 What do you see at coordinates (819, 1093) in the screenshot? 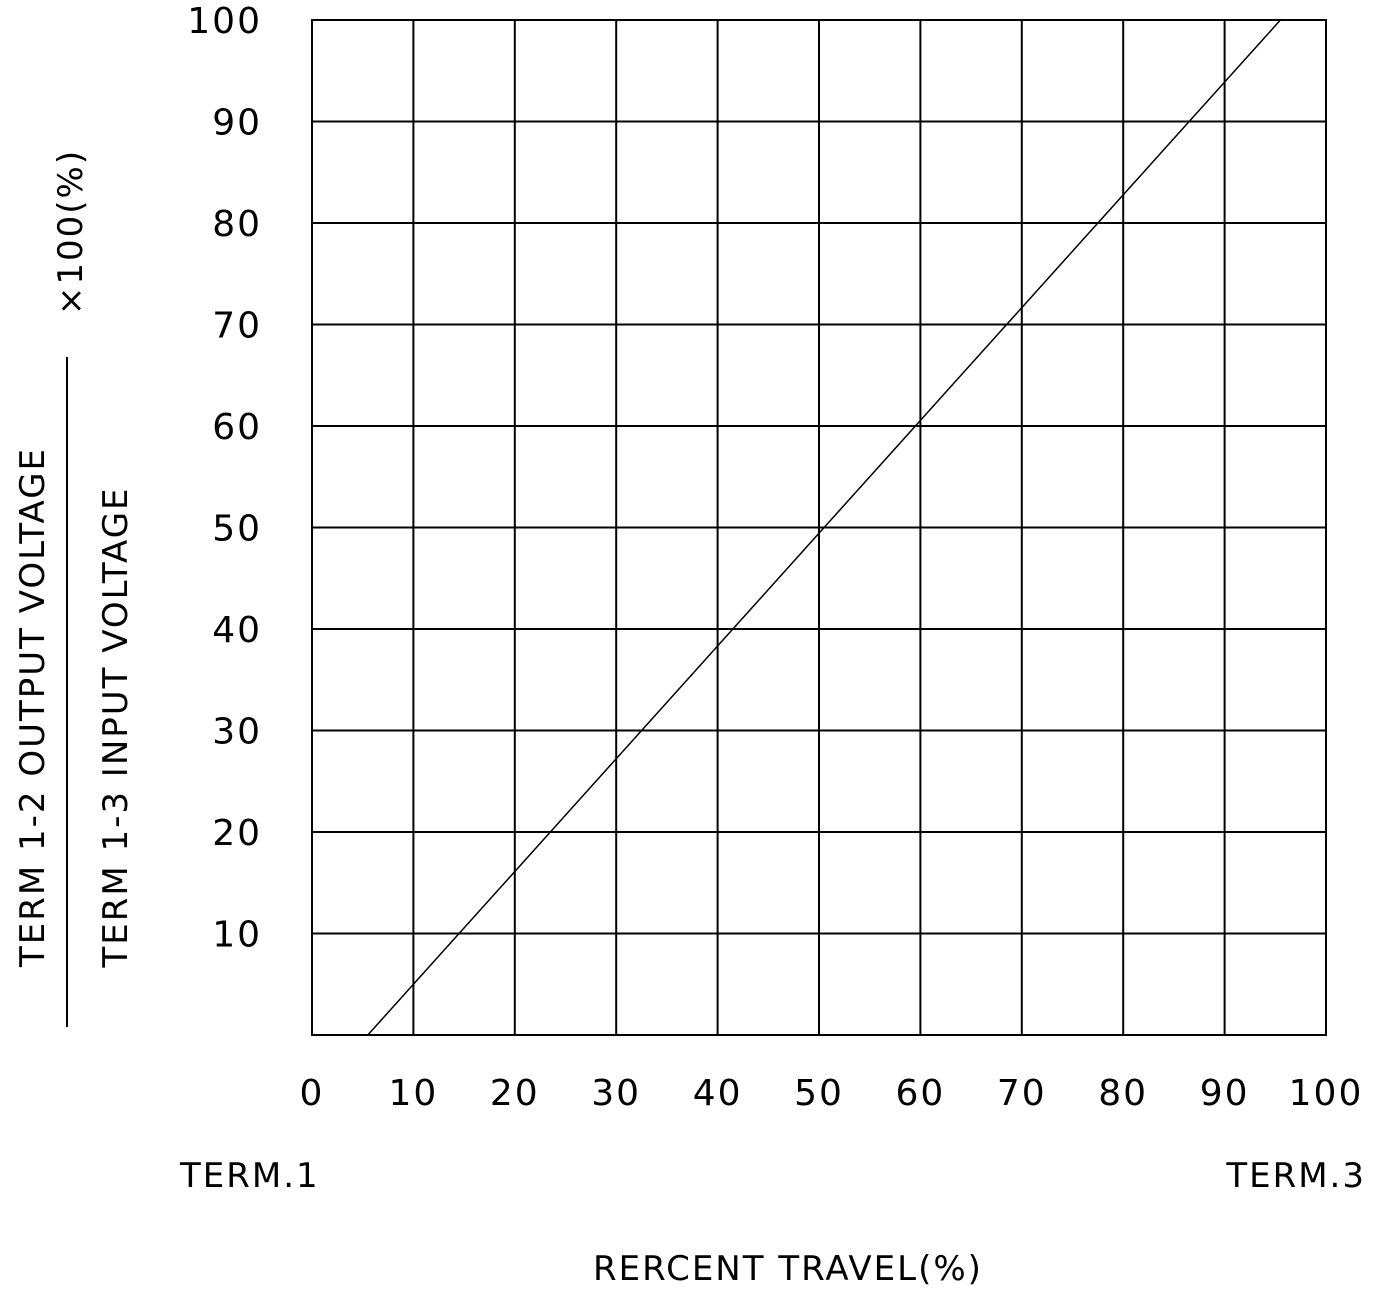
I see `x-tick-label: 50` at bounding box center [819, 1093].